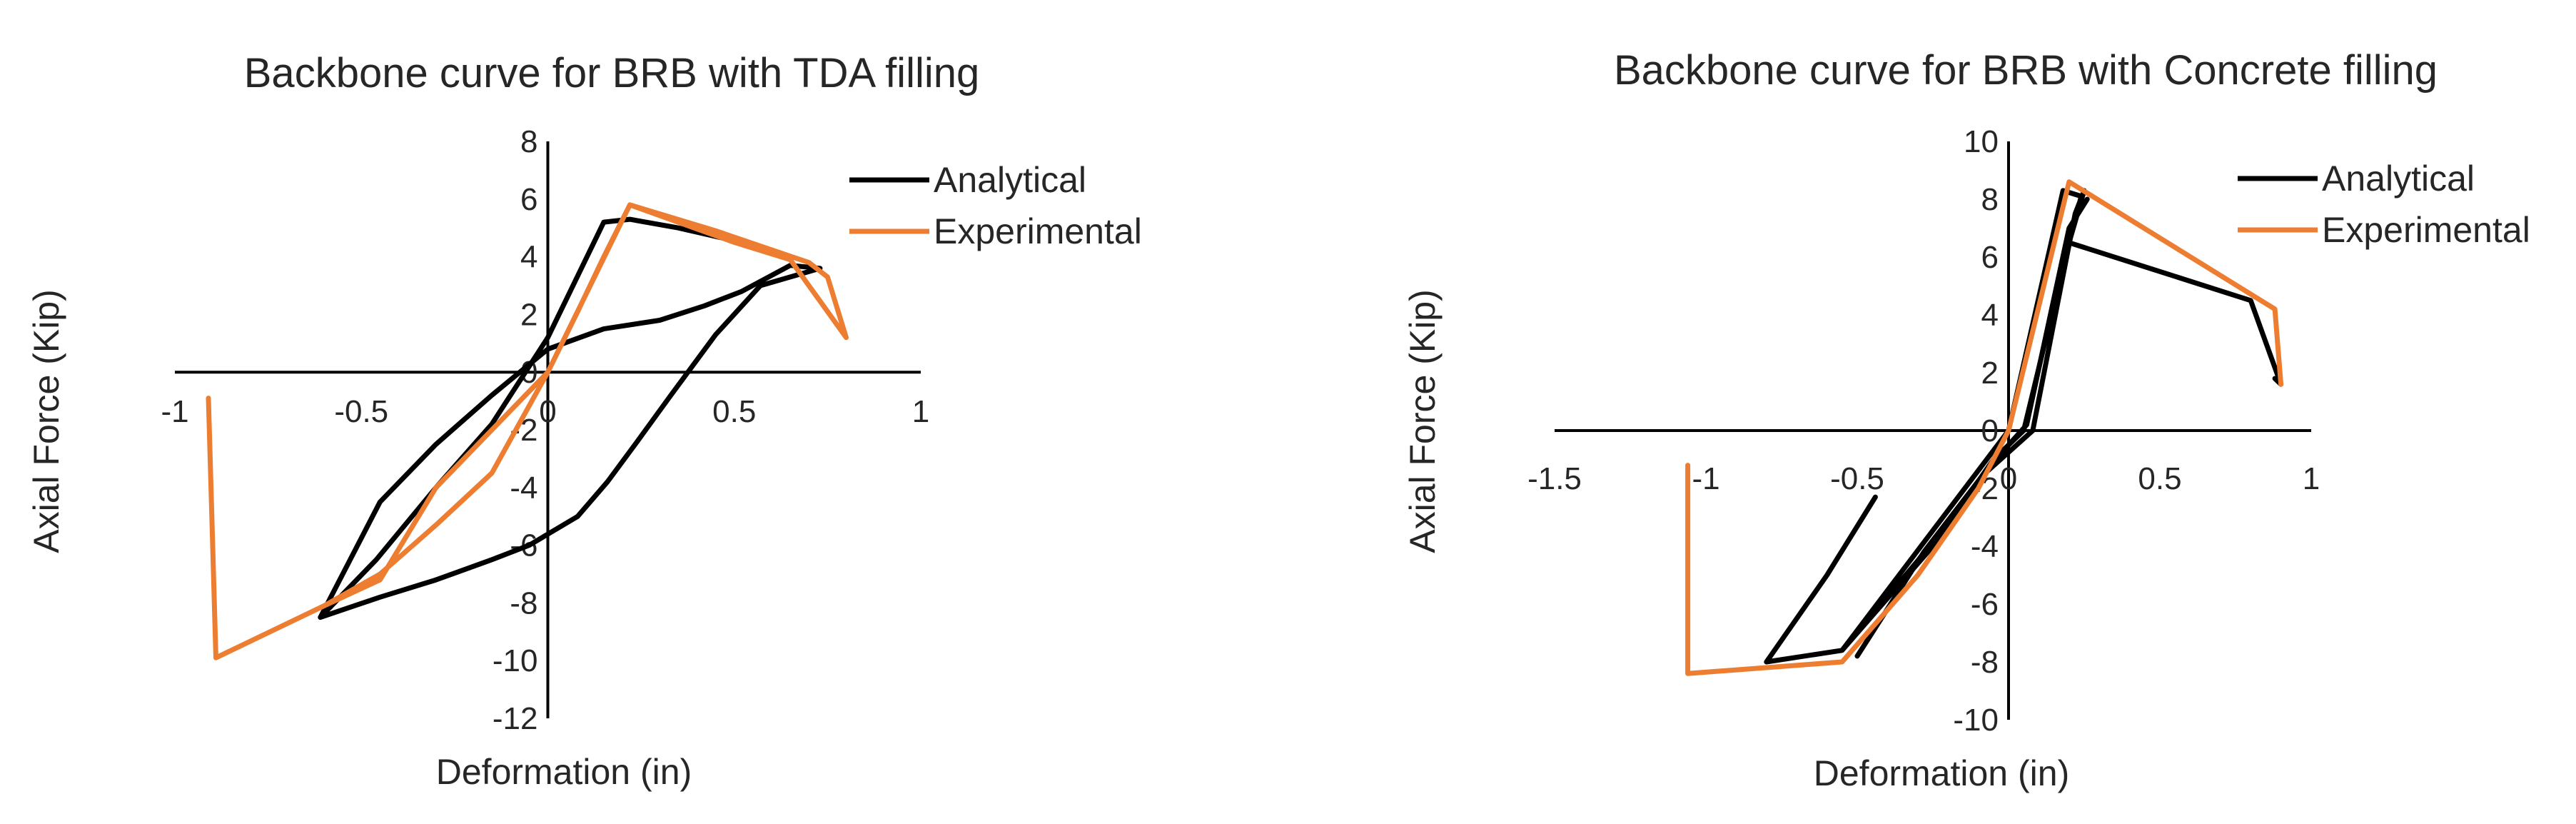  What do you see at coordinates (515, 718) in the screenshot?
I see `y-tick-label: -12` at bounding box center [515, 718].